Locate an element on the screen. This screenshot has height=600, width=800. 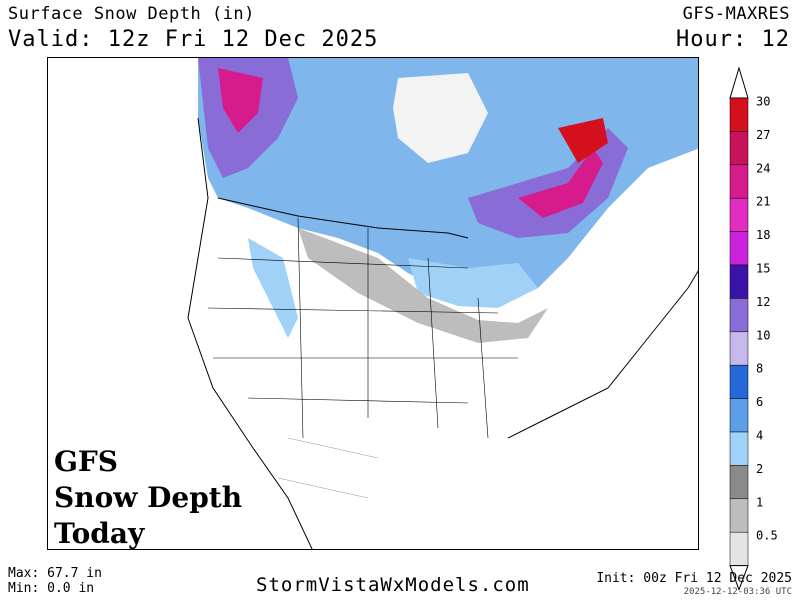
us-grey-band is located at coordinates (423, 285).